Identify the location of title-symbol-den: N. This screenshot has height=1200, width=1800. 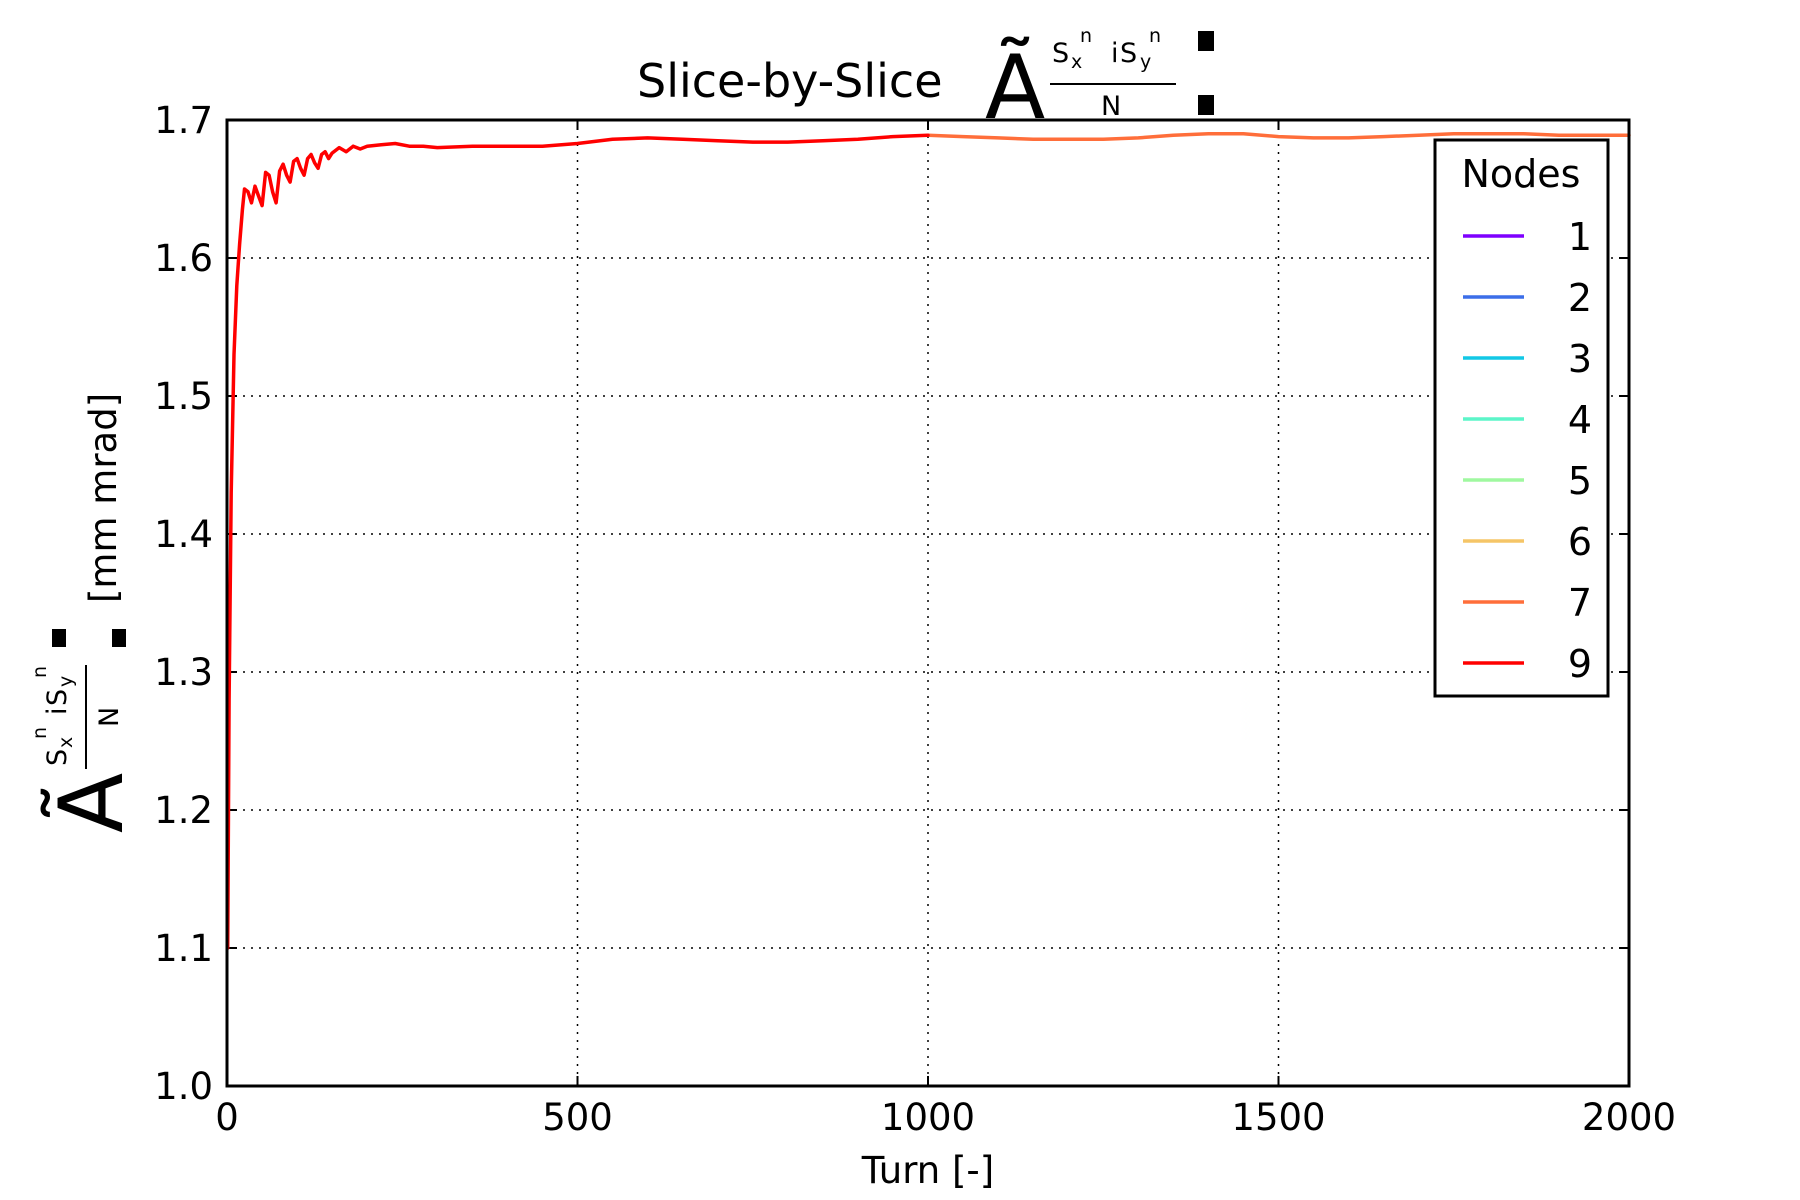
(1111, 106).